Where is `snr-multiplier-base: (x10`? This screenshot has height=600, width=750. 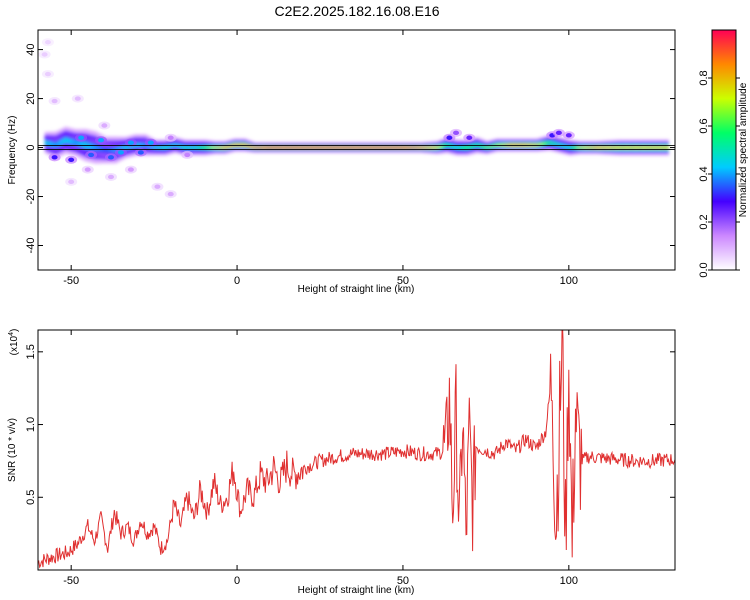
snr-multiplier-base: (x10 is located at coordinates (14, 345).